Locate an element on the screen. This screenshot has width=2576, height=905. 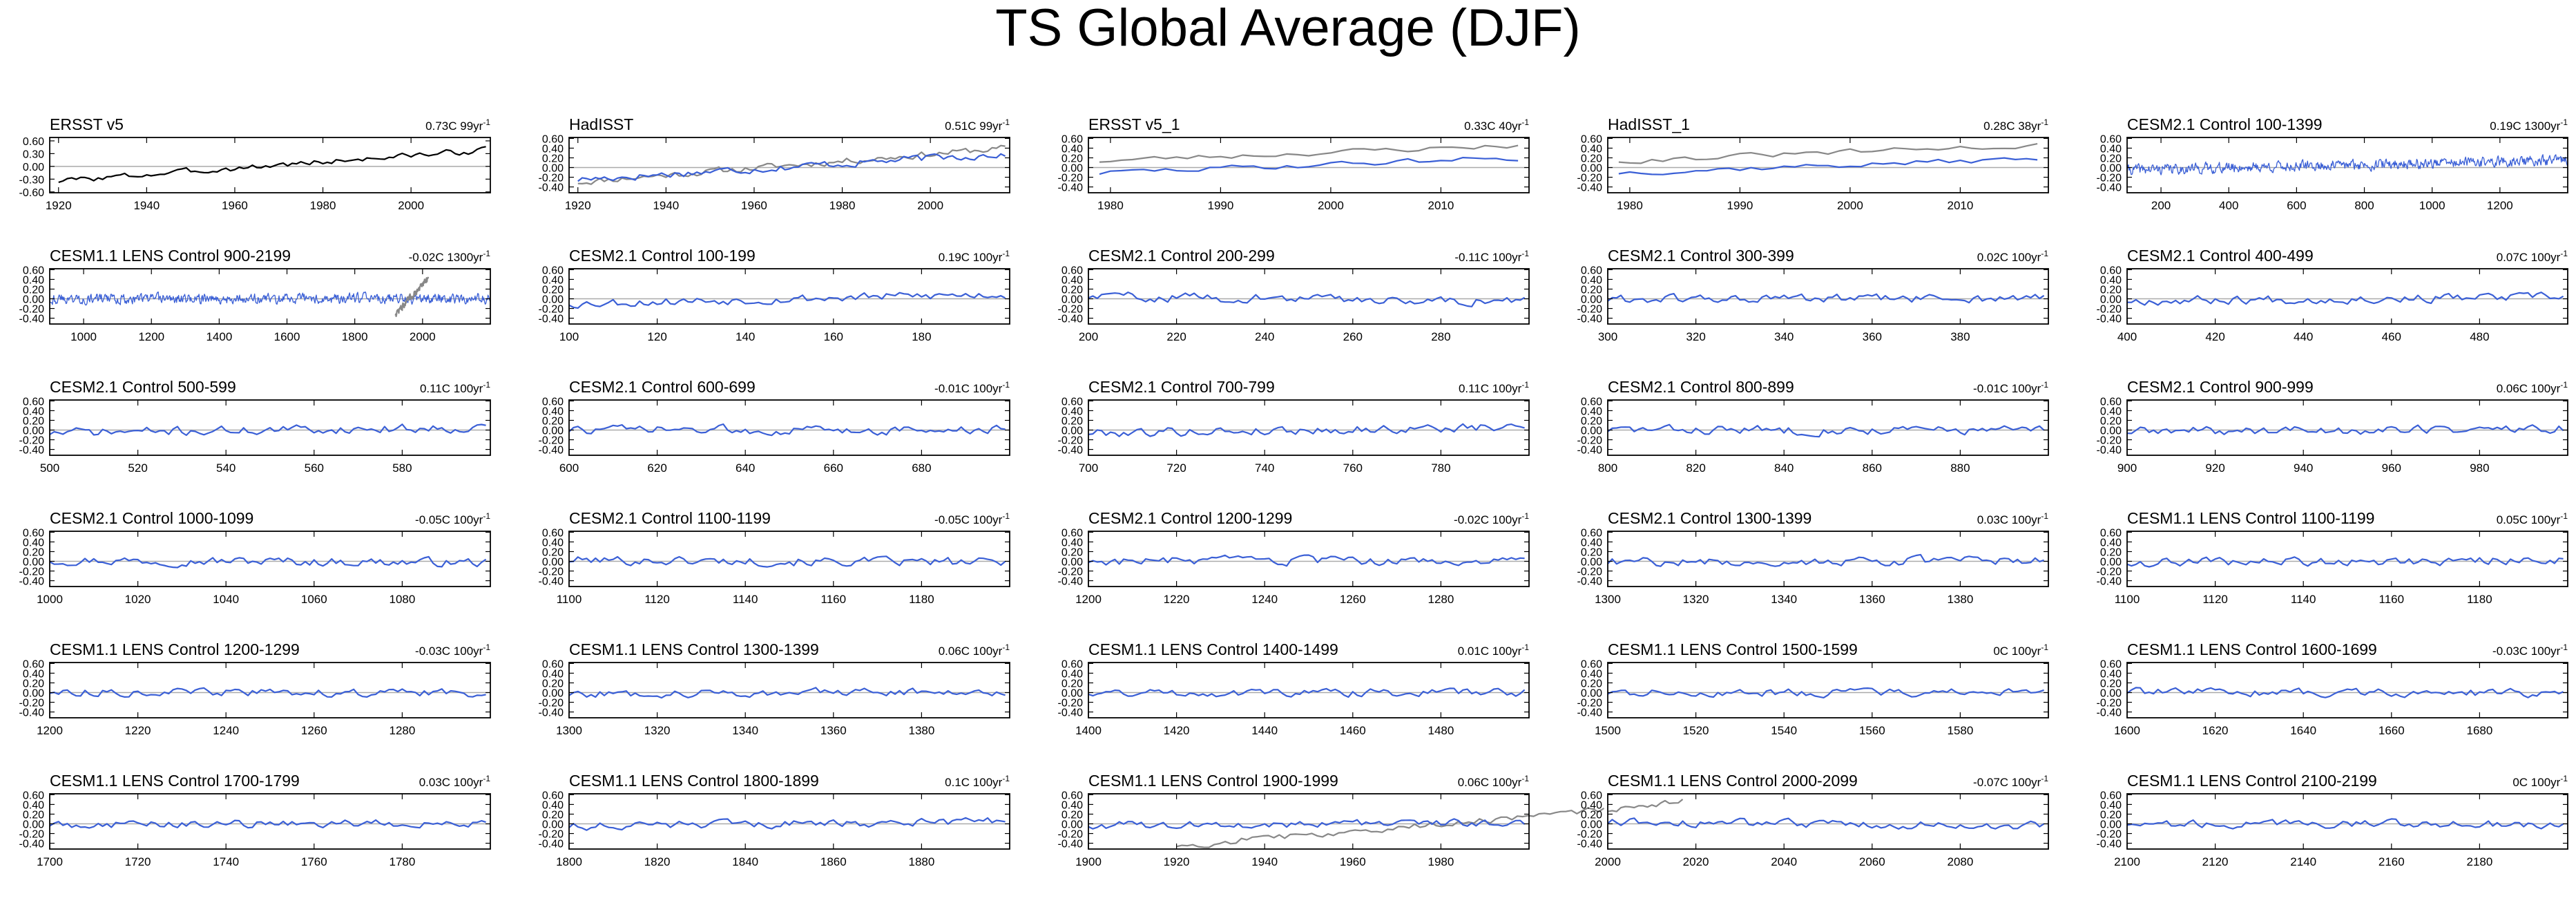
x-tick-label: 1220 is located at coordinates (1177, 599).